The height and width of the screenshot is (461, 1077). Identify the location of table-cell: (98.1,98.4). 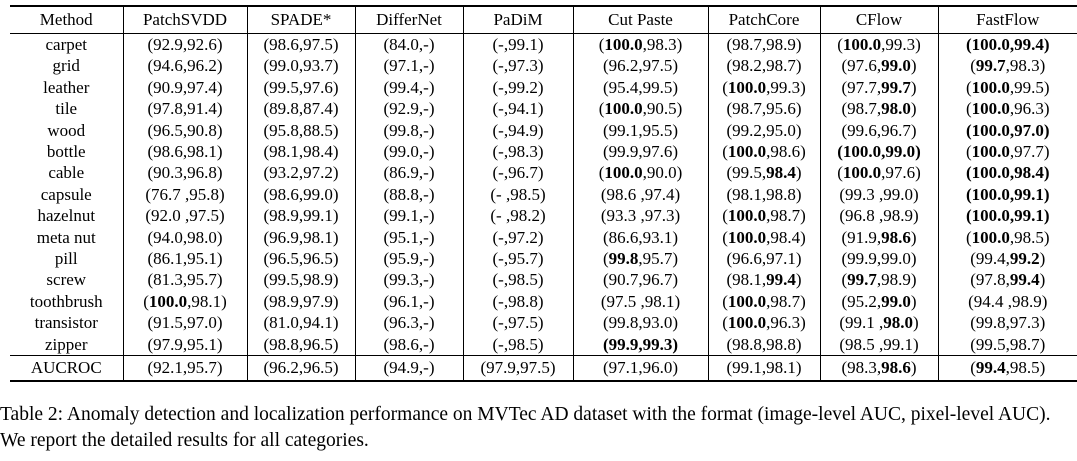
(300, 152).